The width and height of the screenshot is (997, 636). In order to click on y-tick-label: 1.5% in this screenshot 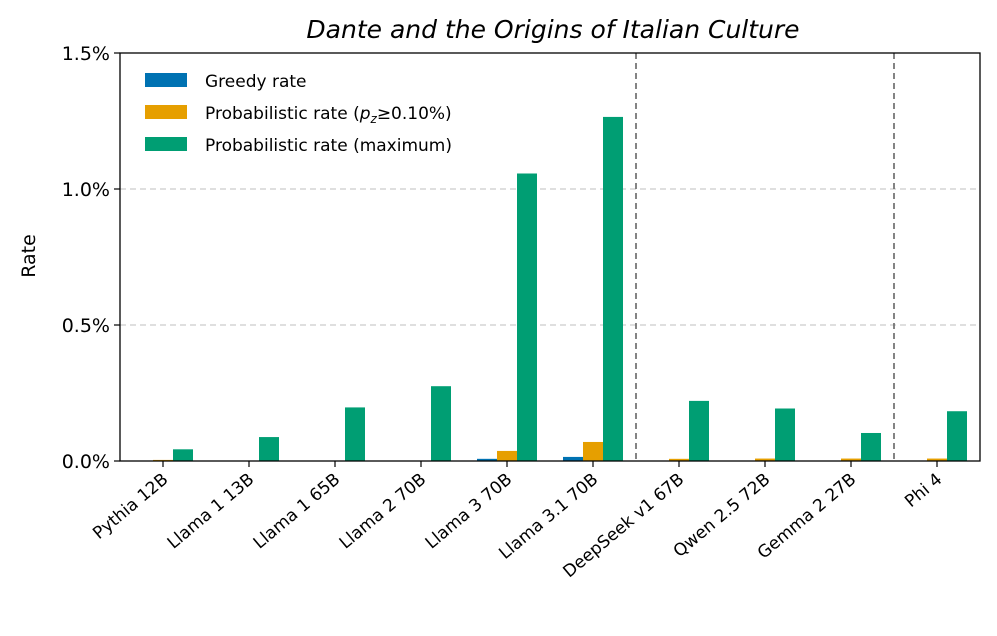, I will do `click(86, 54)`.